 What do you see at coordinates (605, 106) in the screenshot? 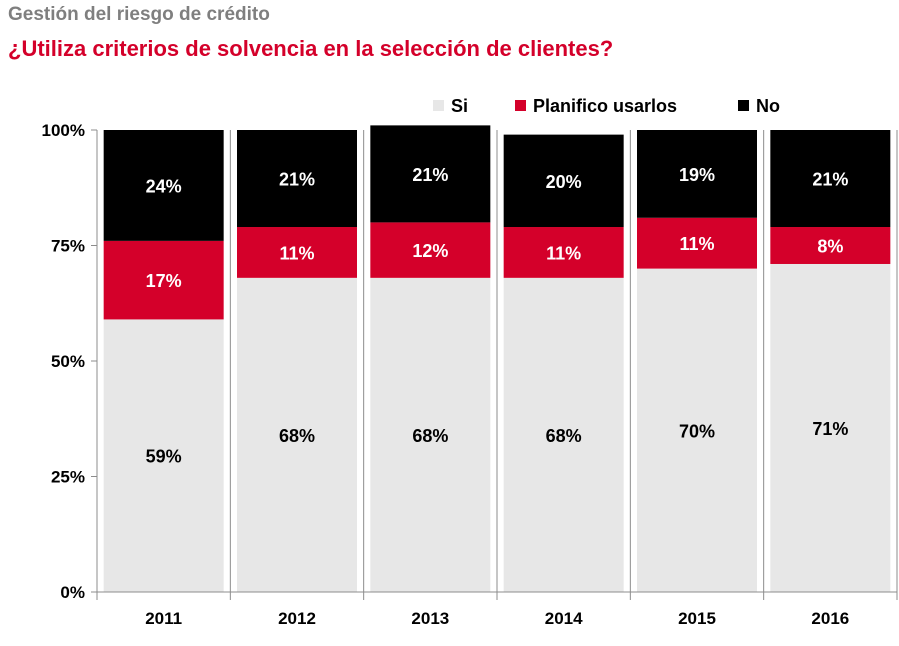
I see `legend-label-planifico-usarlos: Planifico usarlos` at bounding box center [605, 106].